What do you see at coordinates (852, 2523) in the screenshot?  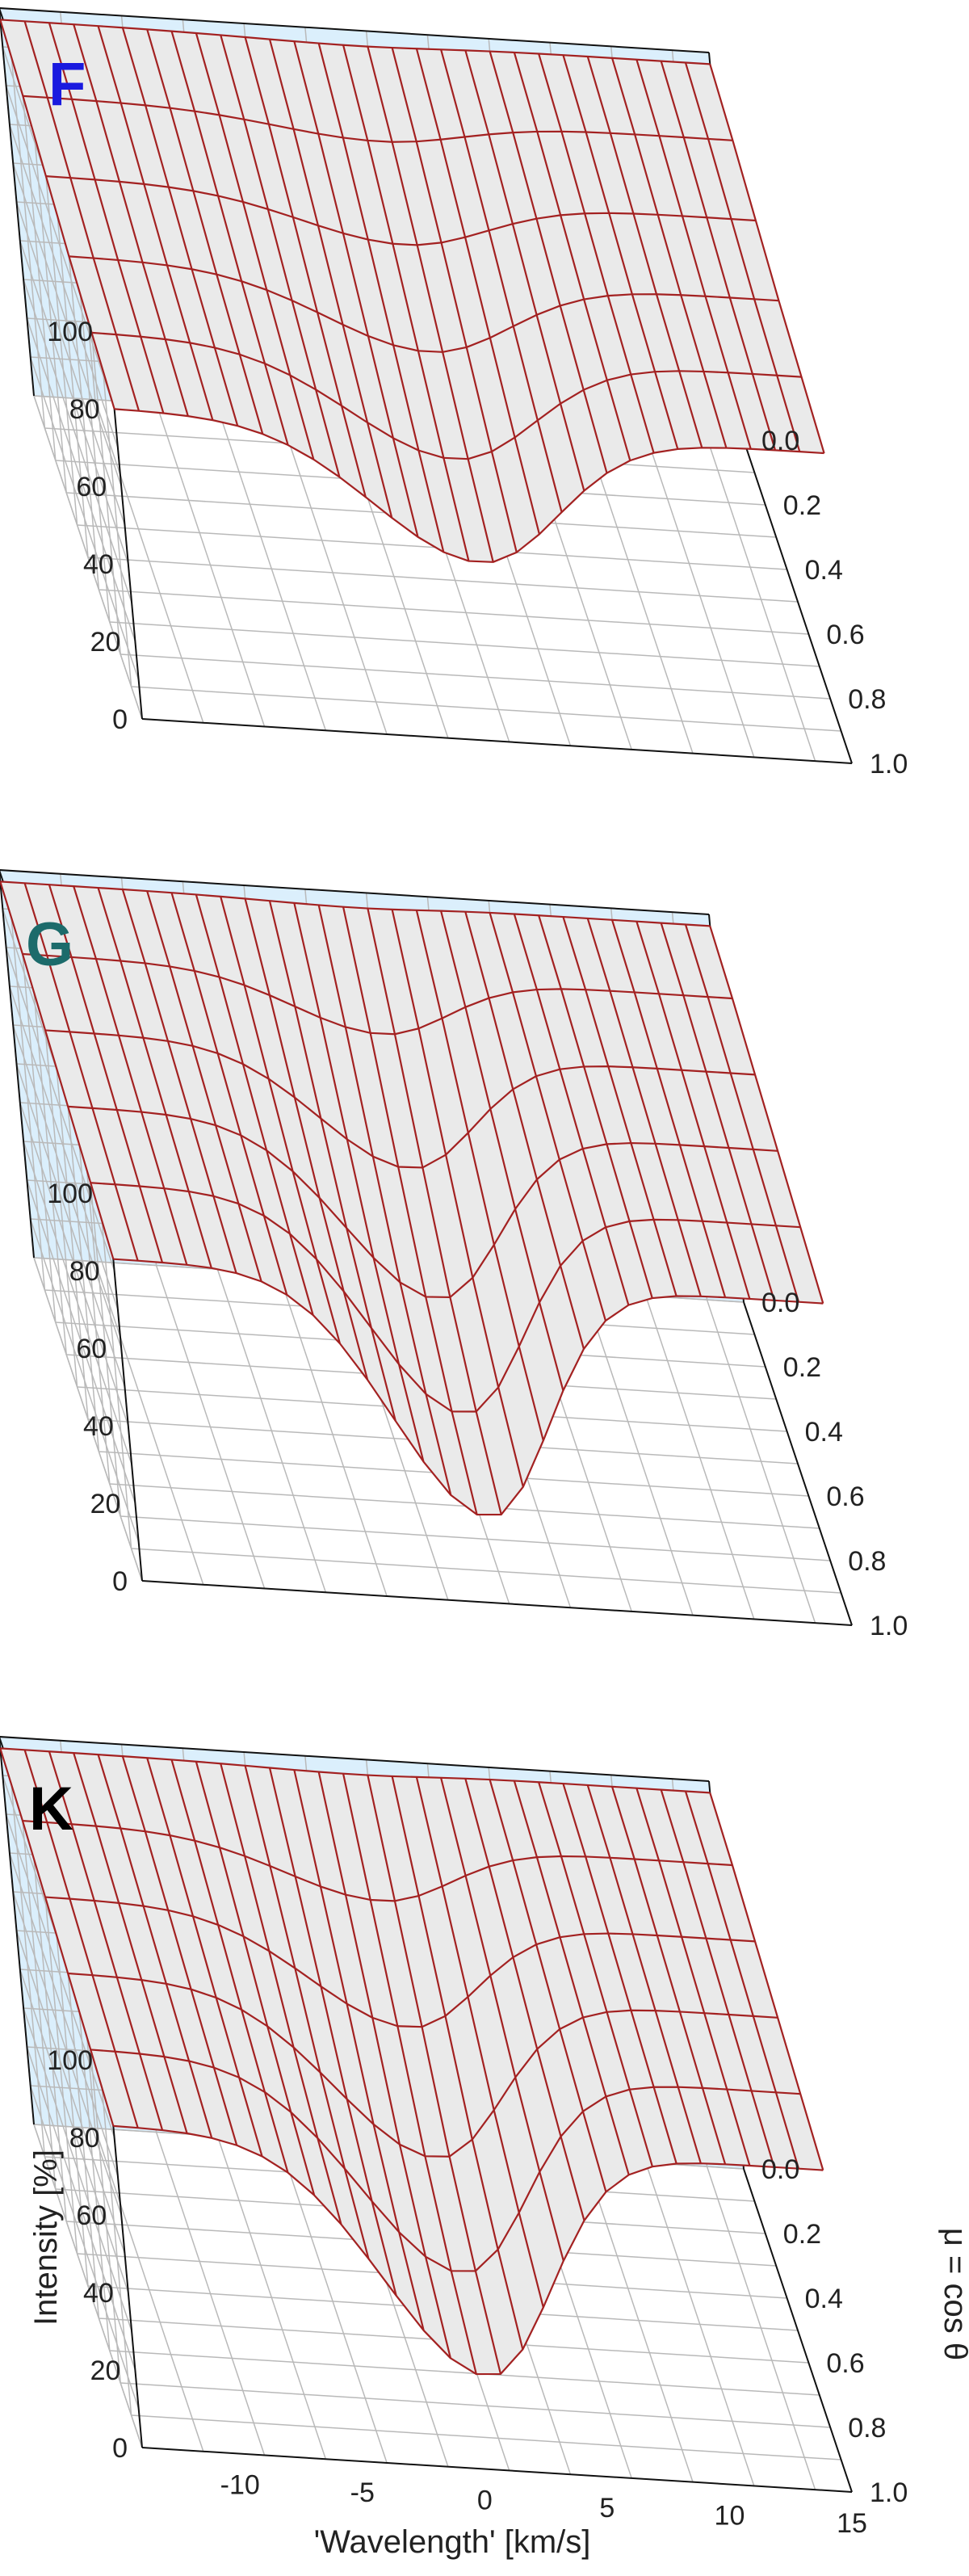 I see `wavelength-tick-label: 15` at bounding box center [852, 2523].